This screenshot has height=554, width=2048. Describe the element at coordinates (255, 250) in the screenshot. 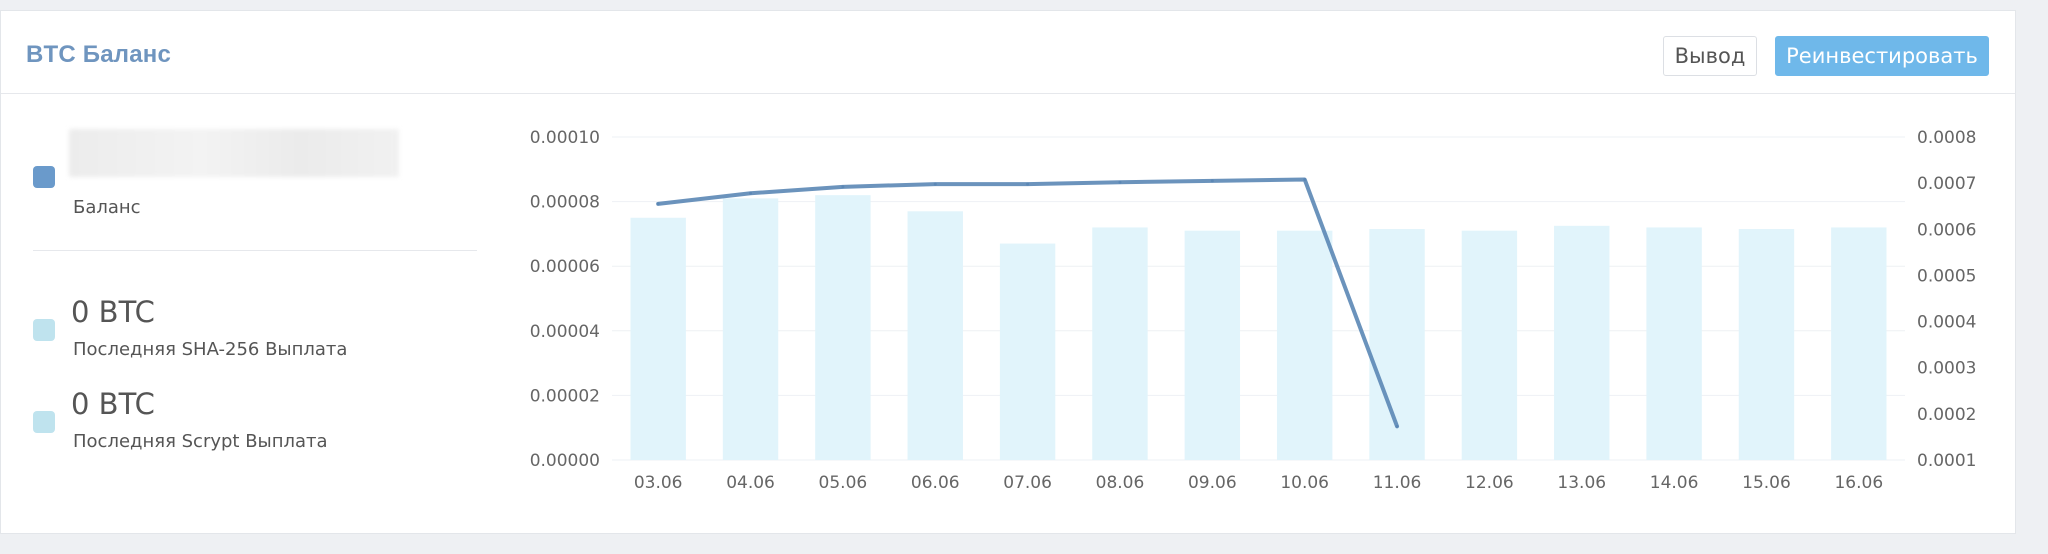

I see `stats-divider` at that location.